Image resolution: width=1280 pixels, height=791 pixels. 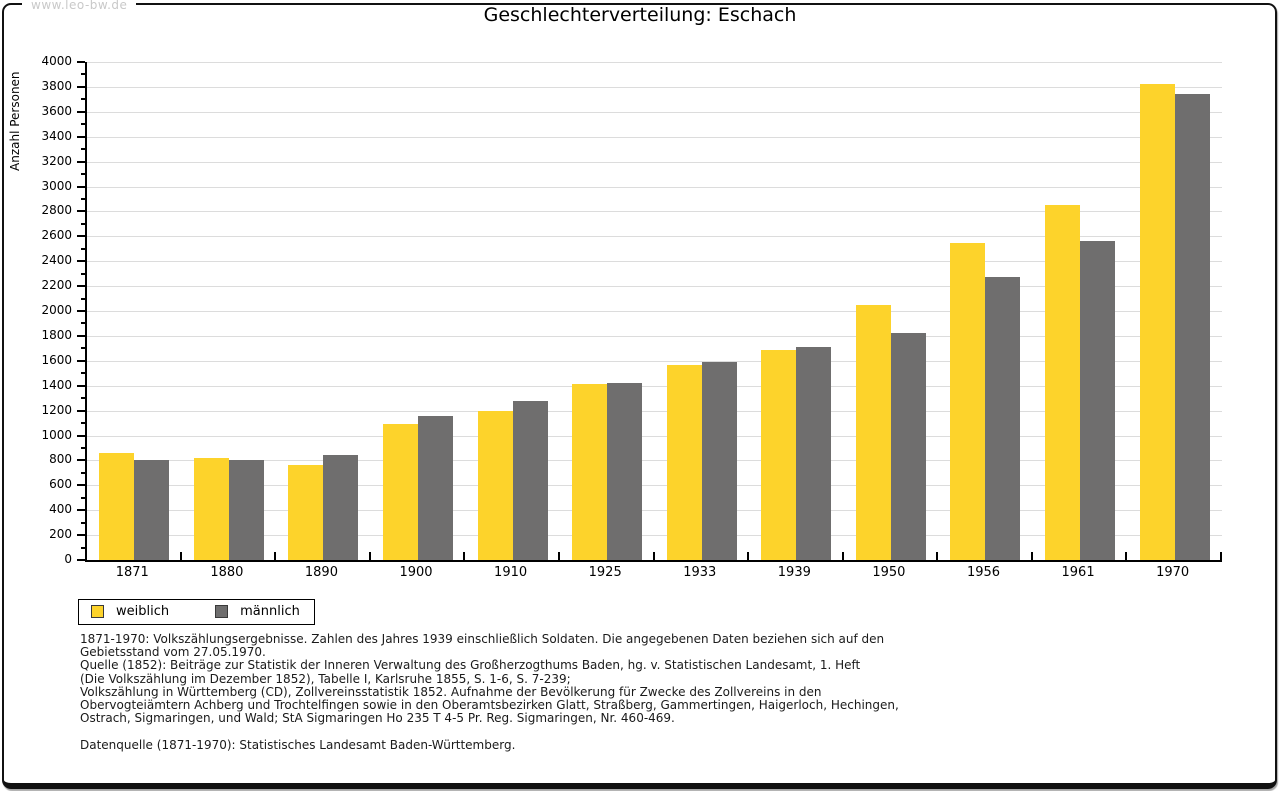 What do you see at coordinates (68, 559) in the screenshot?
I see `y-axis-label-0: 0` at bounding box center [68, 559].